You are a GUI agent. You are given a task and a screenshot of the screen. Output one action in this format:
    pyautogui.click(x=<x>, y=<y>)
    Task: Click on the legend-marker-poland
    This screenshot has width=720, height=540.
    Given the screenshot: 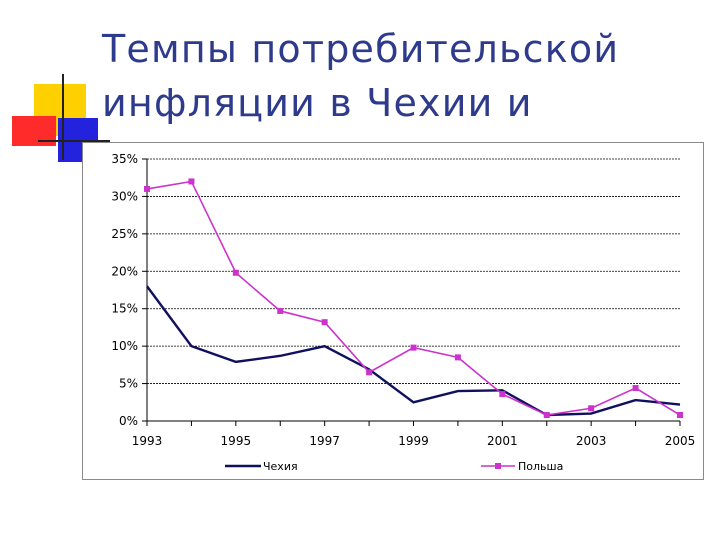 What is the action you would take?
    pyautogui.click(x=498, y=466)
    